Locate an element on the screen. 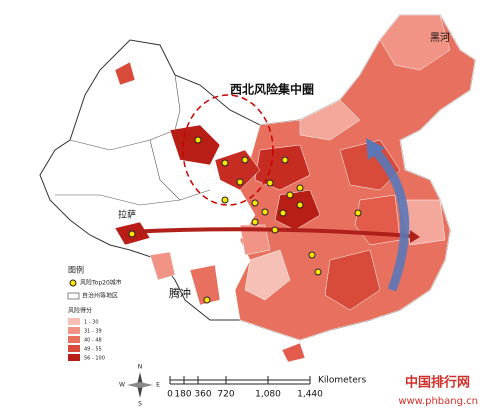  compass: N E S W is located at coordinates (139, 386).